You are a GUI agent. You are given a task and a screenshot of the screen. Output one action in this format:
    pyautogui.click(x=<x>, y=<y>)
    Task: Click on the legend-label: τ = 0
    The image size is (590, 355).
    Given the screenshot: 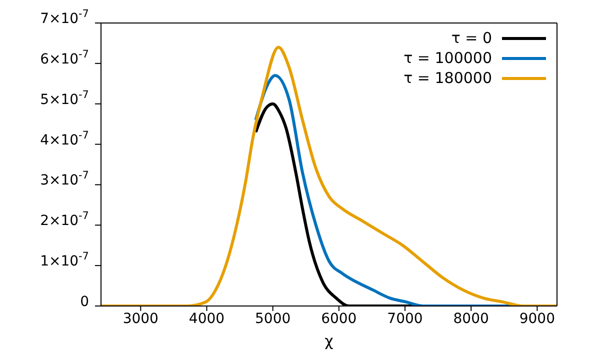 What is the action you would take?
    pyautogui.click(x=471, y=38)
    